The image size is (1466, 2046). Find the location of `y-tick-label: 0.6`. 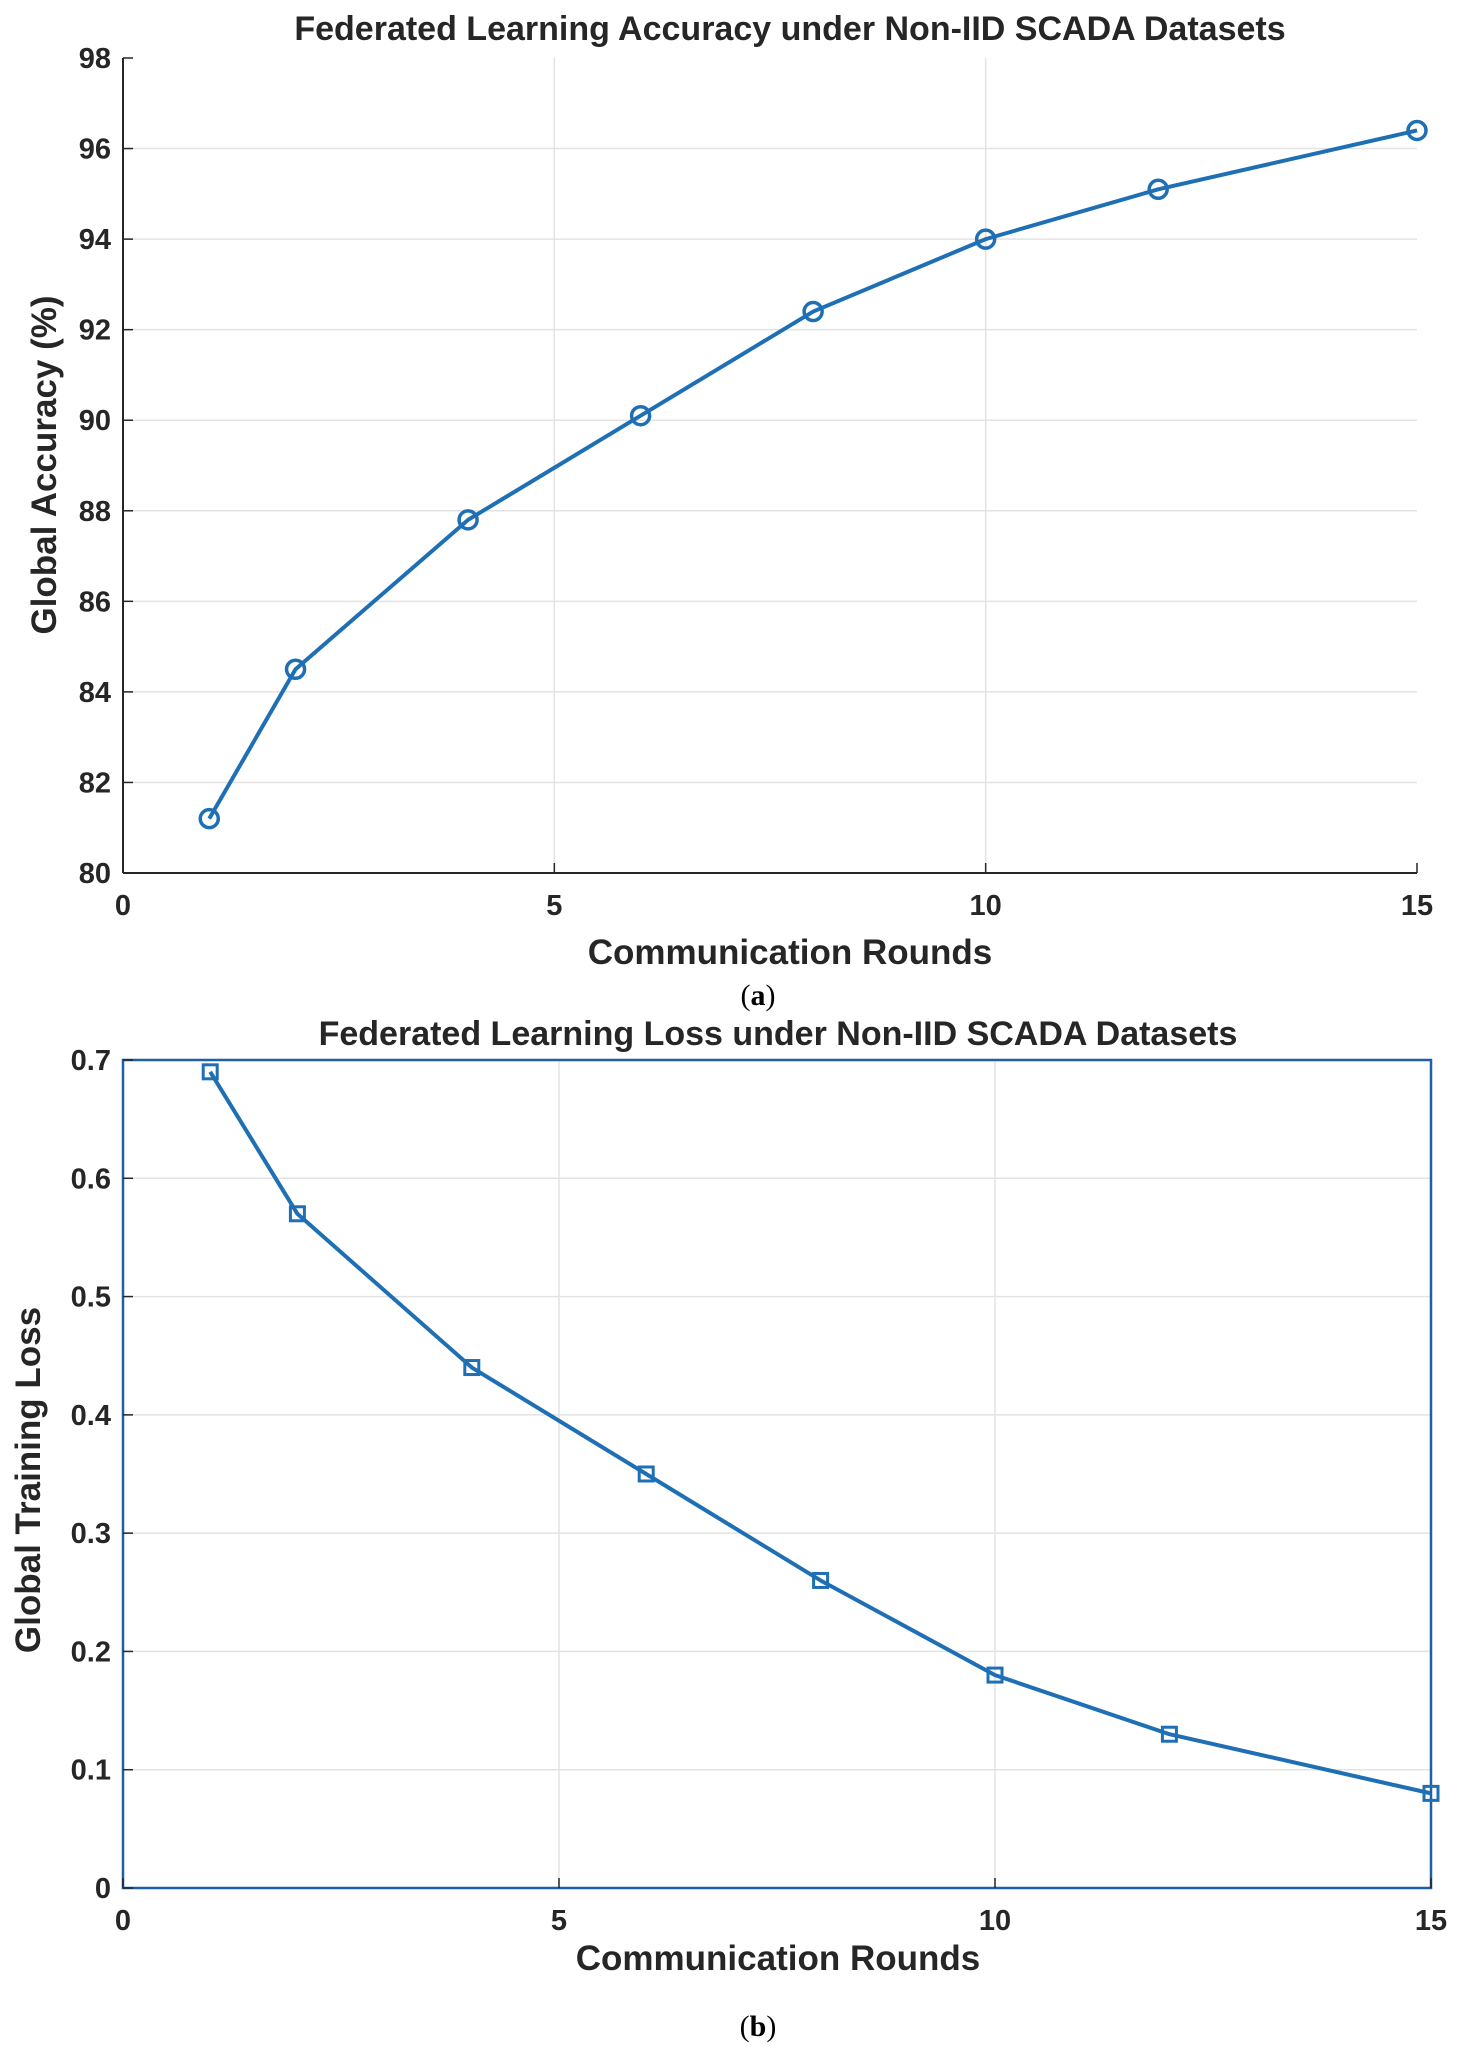

y-tick-label: 0.6 is located at coordinates (91, 1179).